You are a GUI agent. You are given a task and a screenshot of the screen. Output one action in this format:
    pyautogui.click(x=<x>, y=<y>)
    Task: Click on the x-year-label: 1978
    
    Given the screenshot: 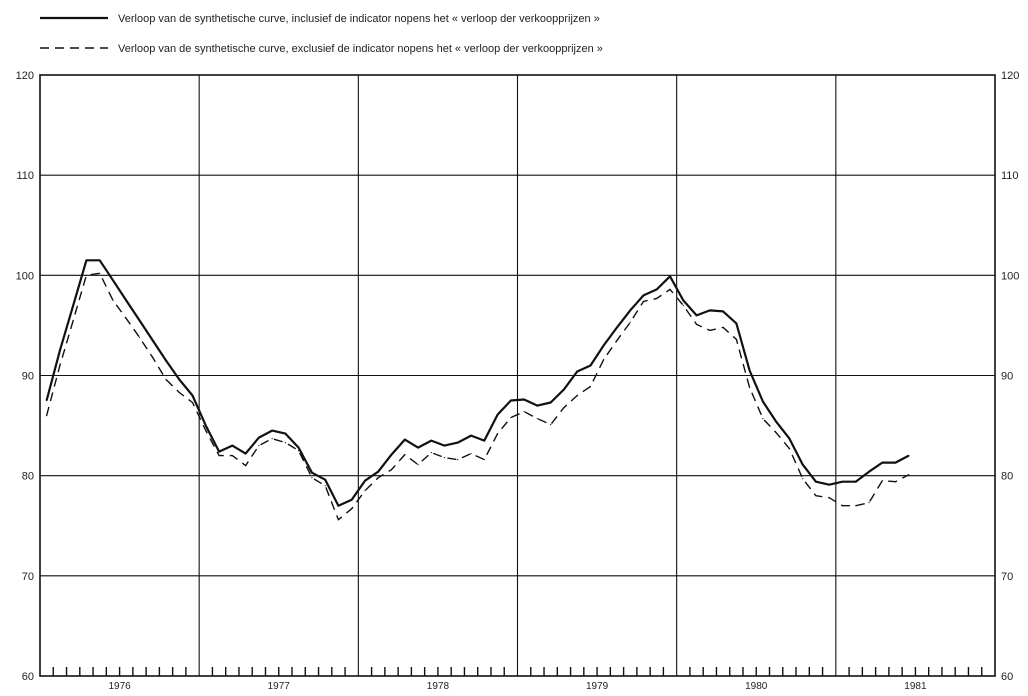 What is the action you would take?
    pyautogui.click(x=438, y=686)
    